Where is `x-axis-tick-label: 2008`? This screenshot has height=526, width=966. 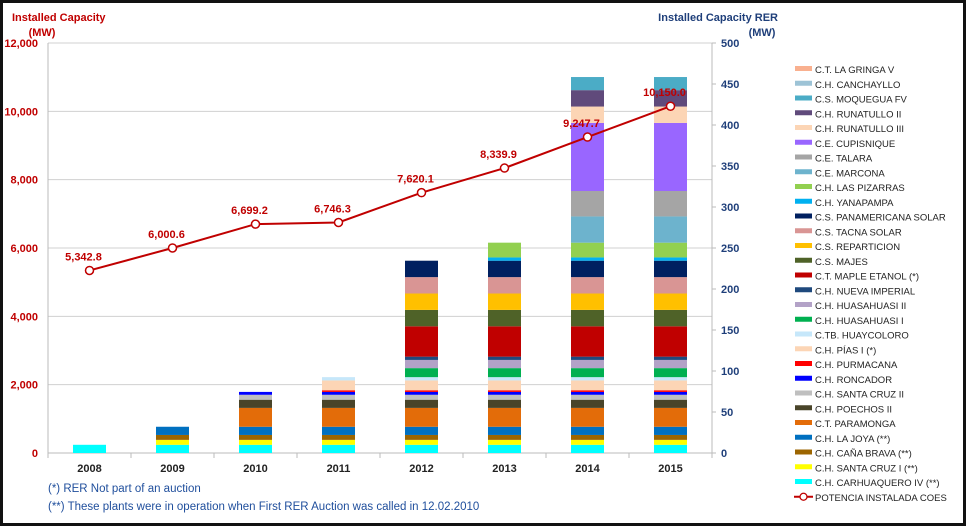
x-axis-tick-label: 2008 is located at coordinates (89, 469).